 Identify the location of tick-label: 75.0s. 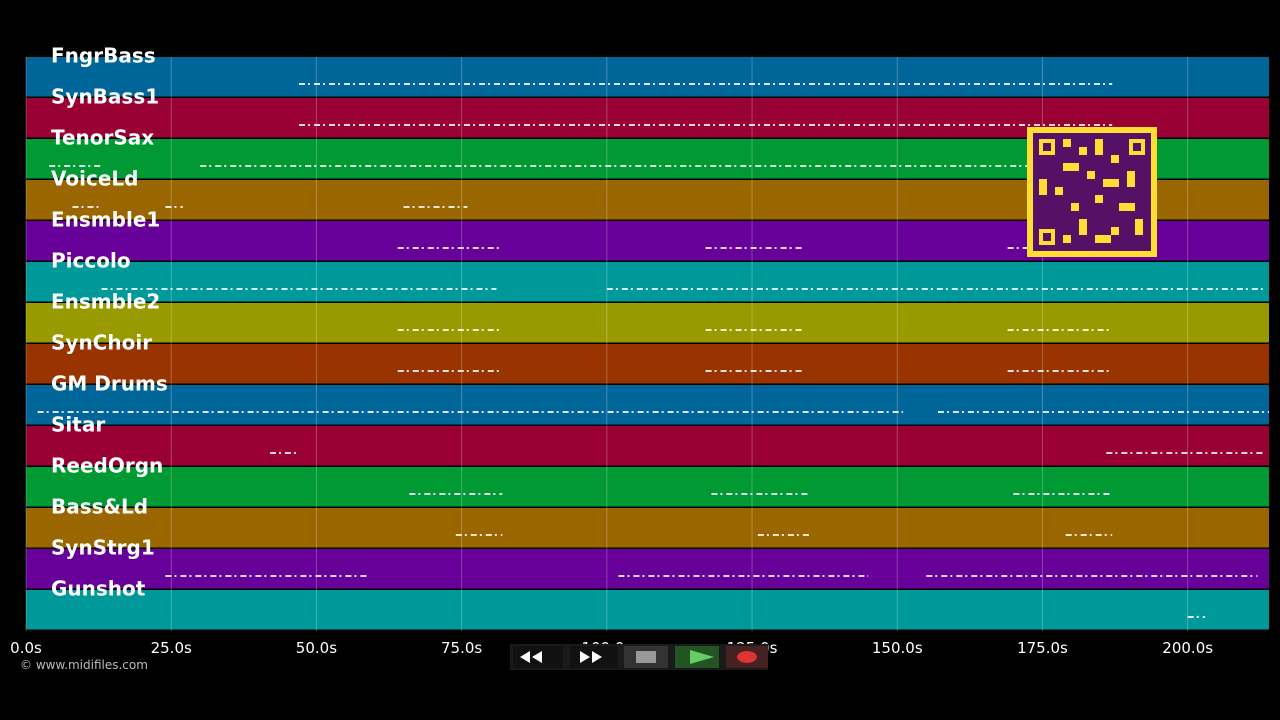
(461, 648).